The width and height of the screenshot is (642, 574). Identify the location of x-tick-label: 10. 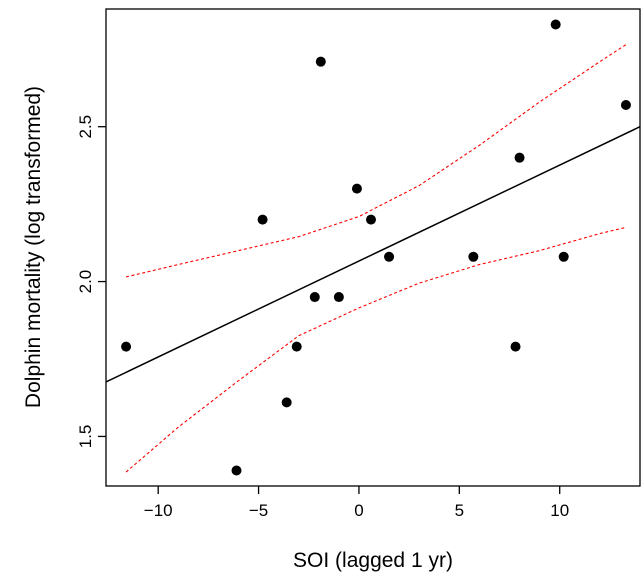
(559, 510).